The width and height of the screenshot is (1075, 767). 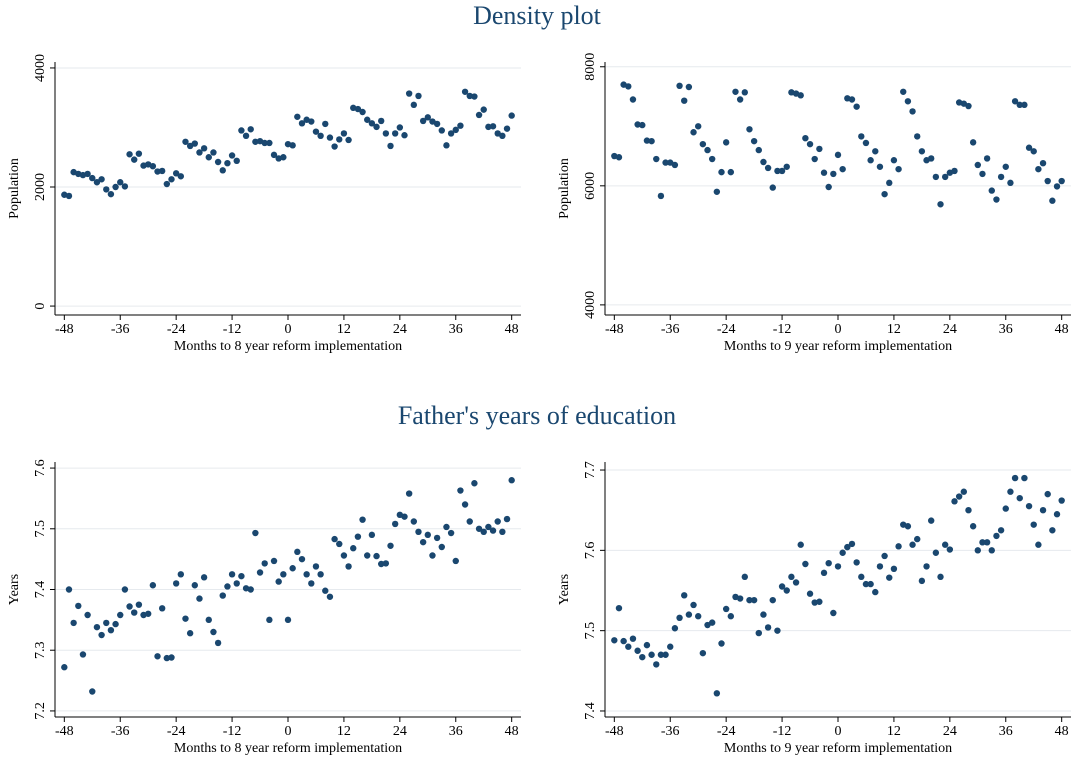 What do you see at coordinates (590, 631) in the screenshot?
I see `y-tick-label: 7.5` at bounding box center [590, 631].